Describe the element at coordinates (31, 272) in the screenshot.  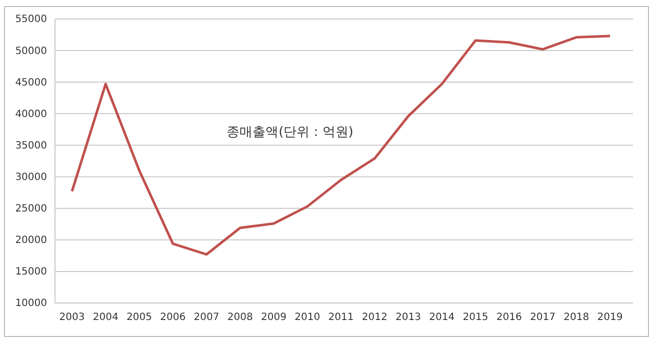
I see `y-tick-label: 15000` at that location.